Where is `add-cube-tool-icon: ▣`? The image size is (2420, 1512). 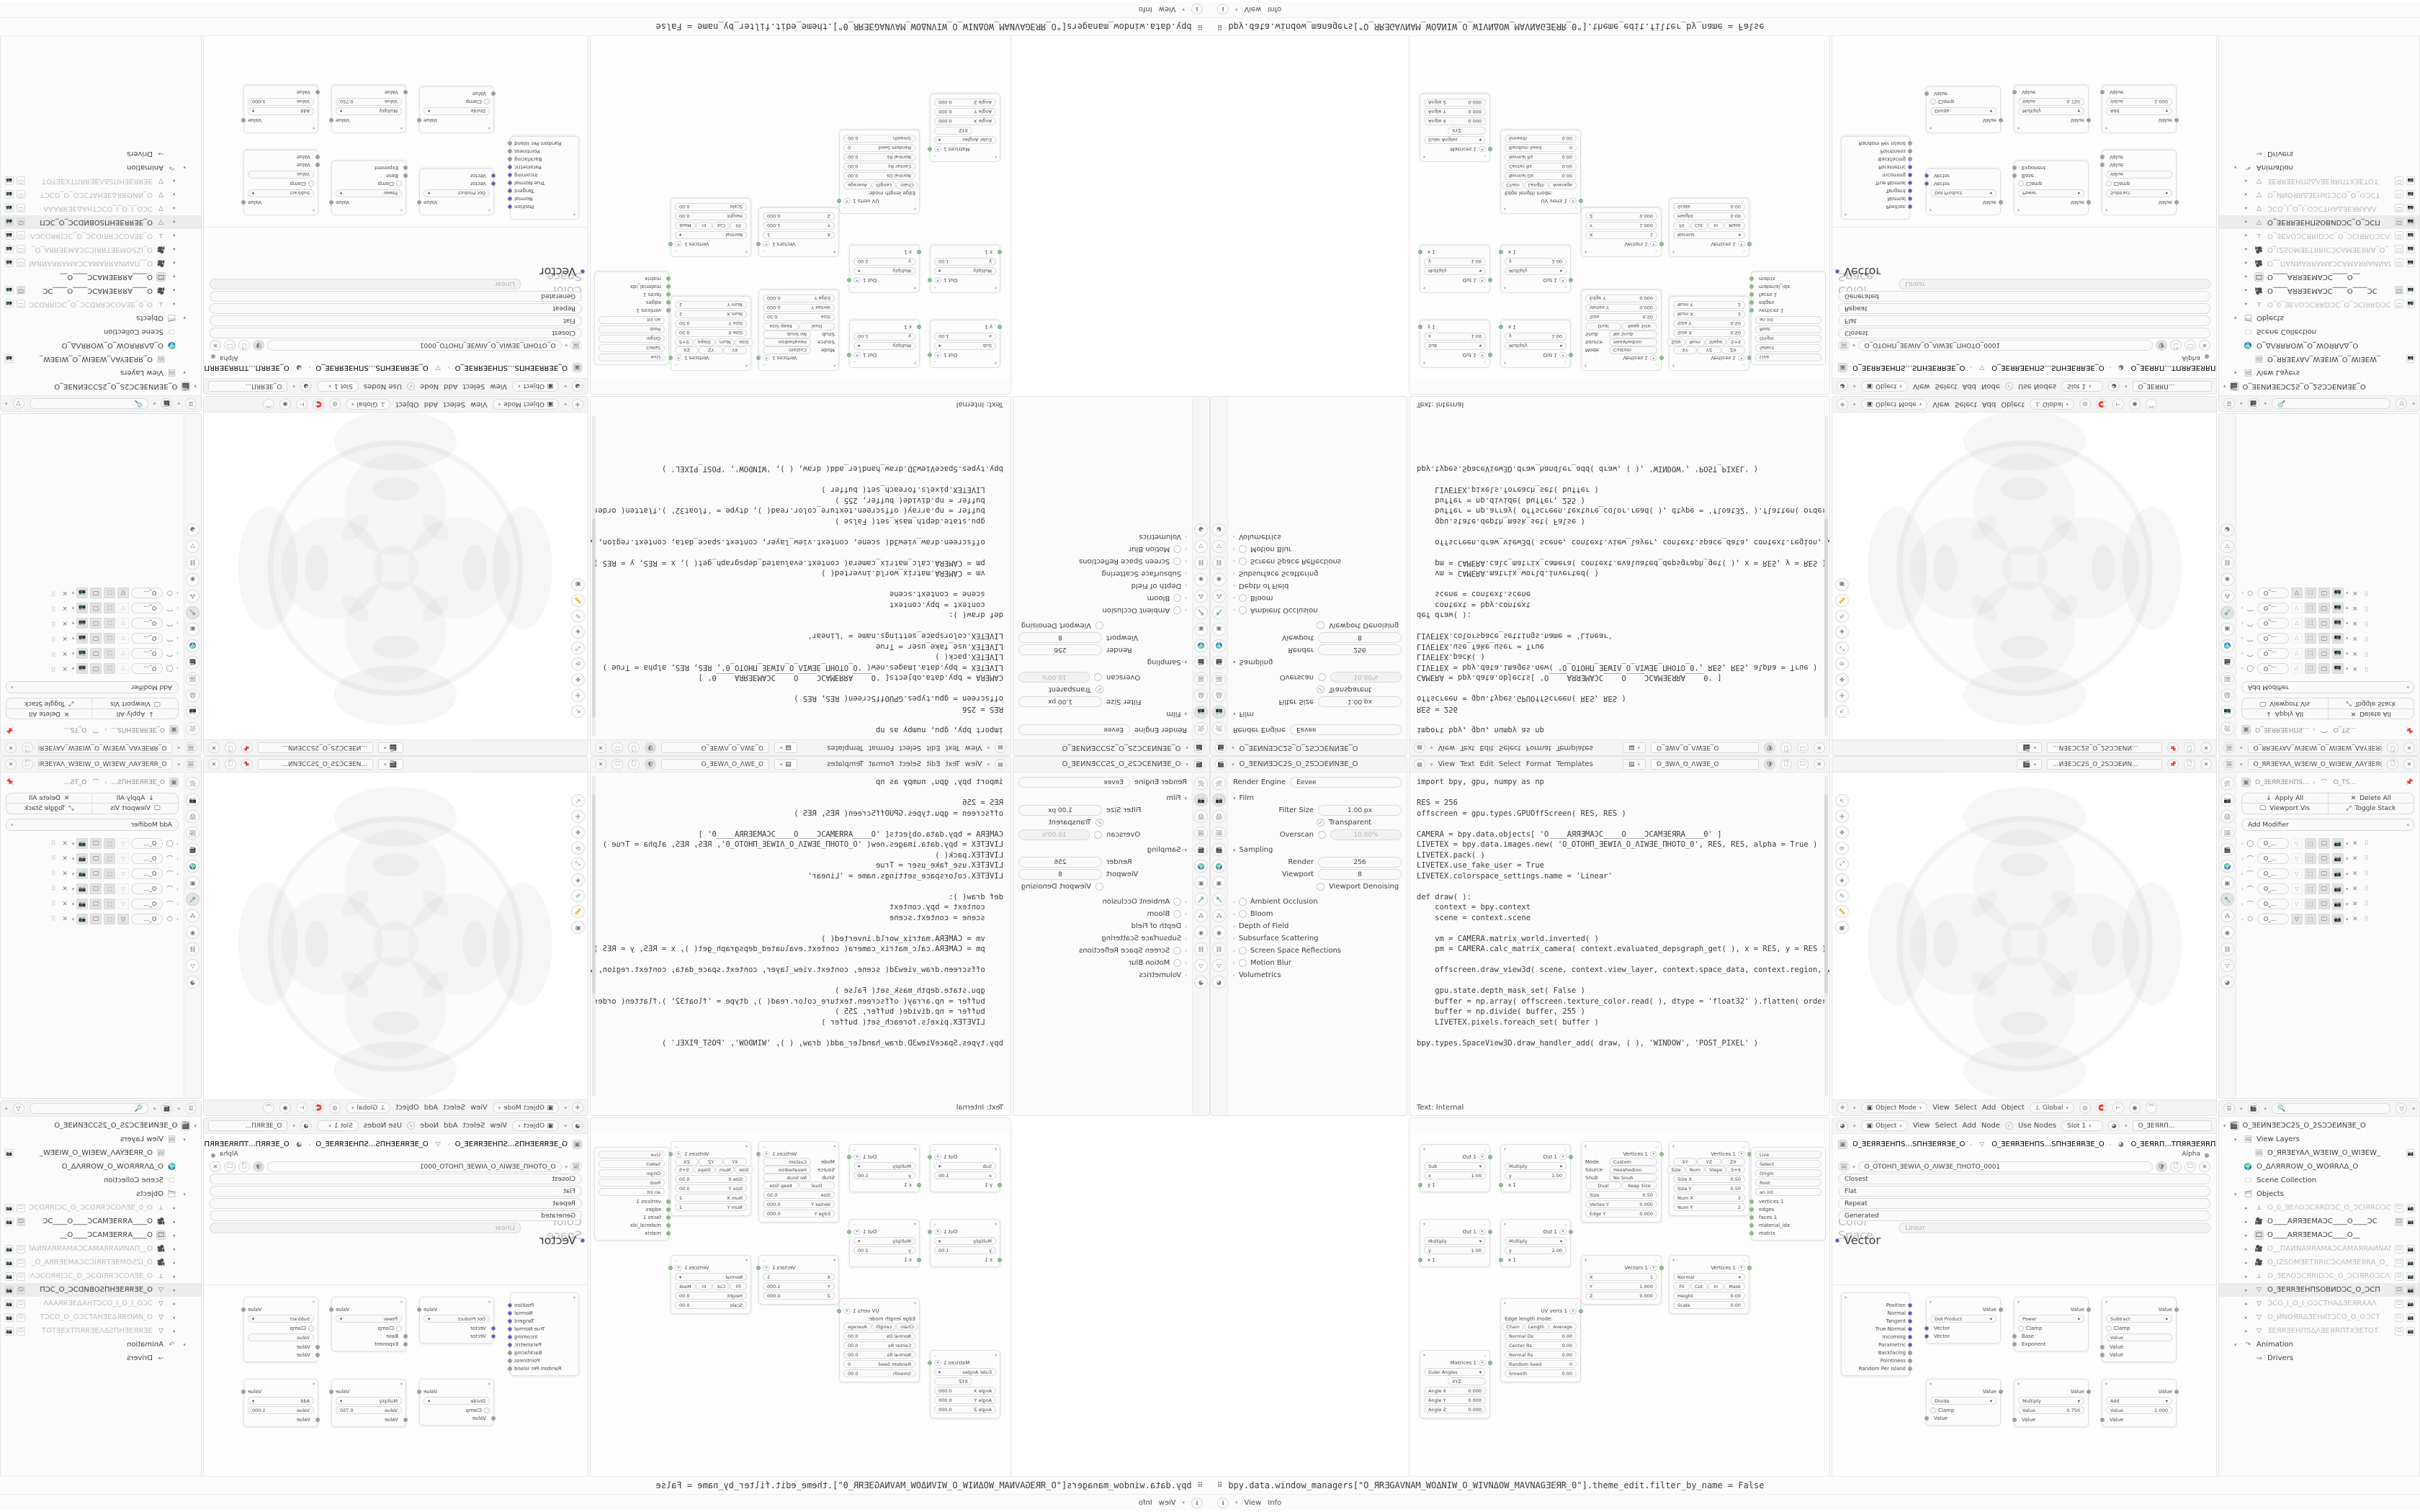 add-cube-tool-icon: ▣ is located at coordinates (578, 927).